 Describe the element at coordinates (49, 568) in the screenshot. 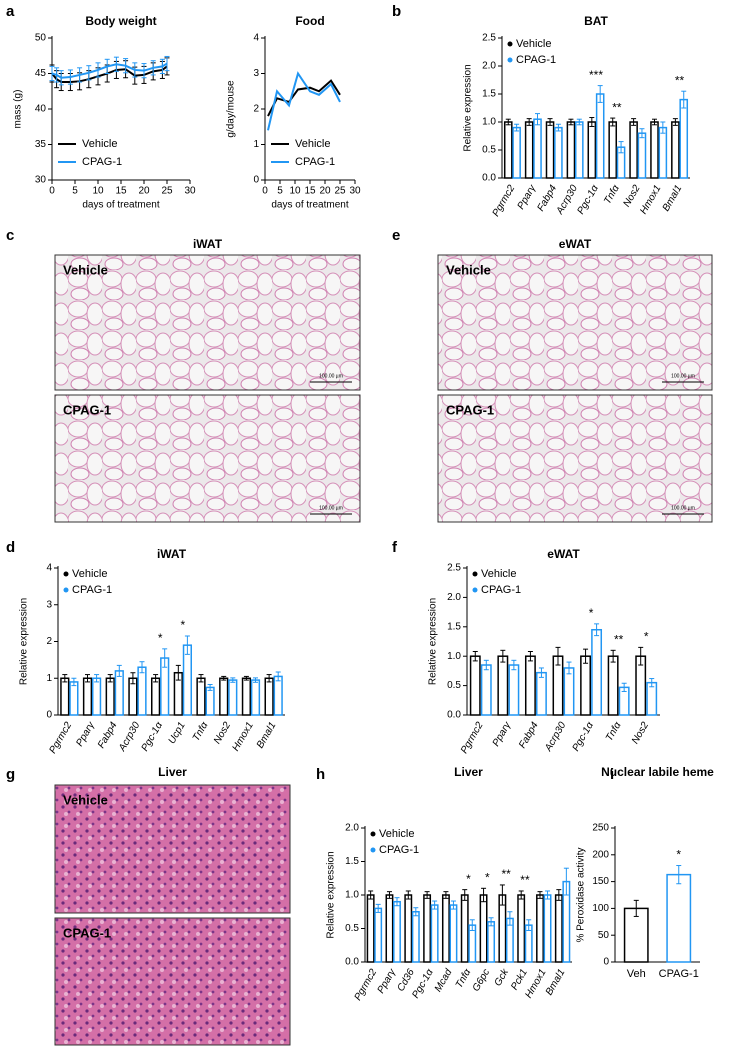

I see `y-tick-label: 4` at that location.